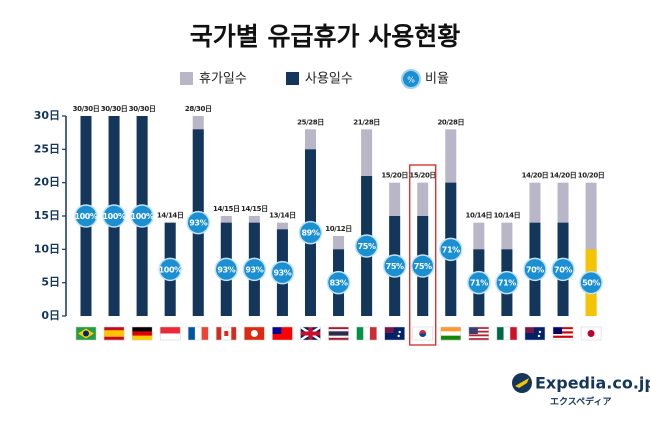 The width and height of the screenshot is (650, 421). What do you see at coordinates (47, 148) in the screenshot?
I see `y-tick-label: 25日` at bounding box center [47, 148].